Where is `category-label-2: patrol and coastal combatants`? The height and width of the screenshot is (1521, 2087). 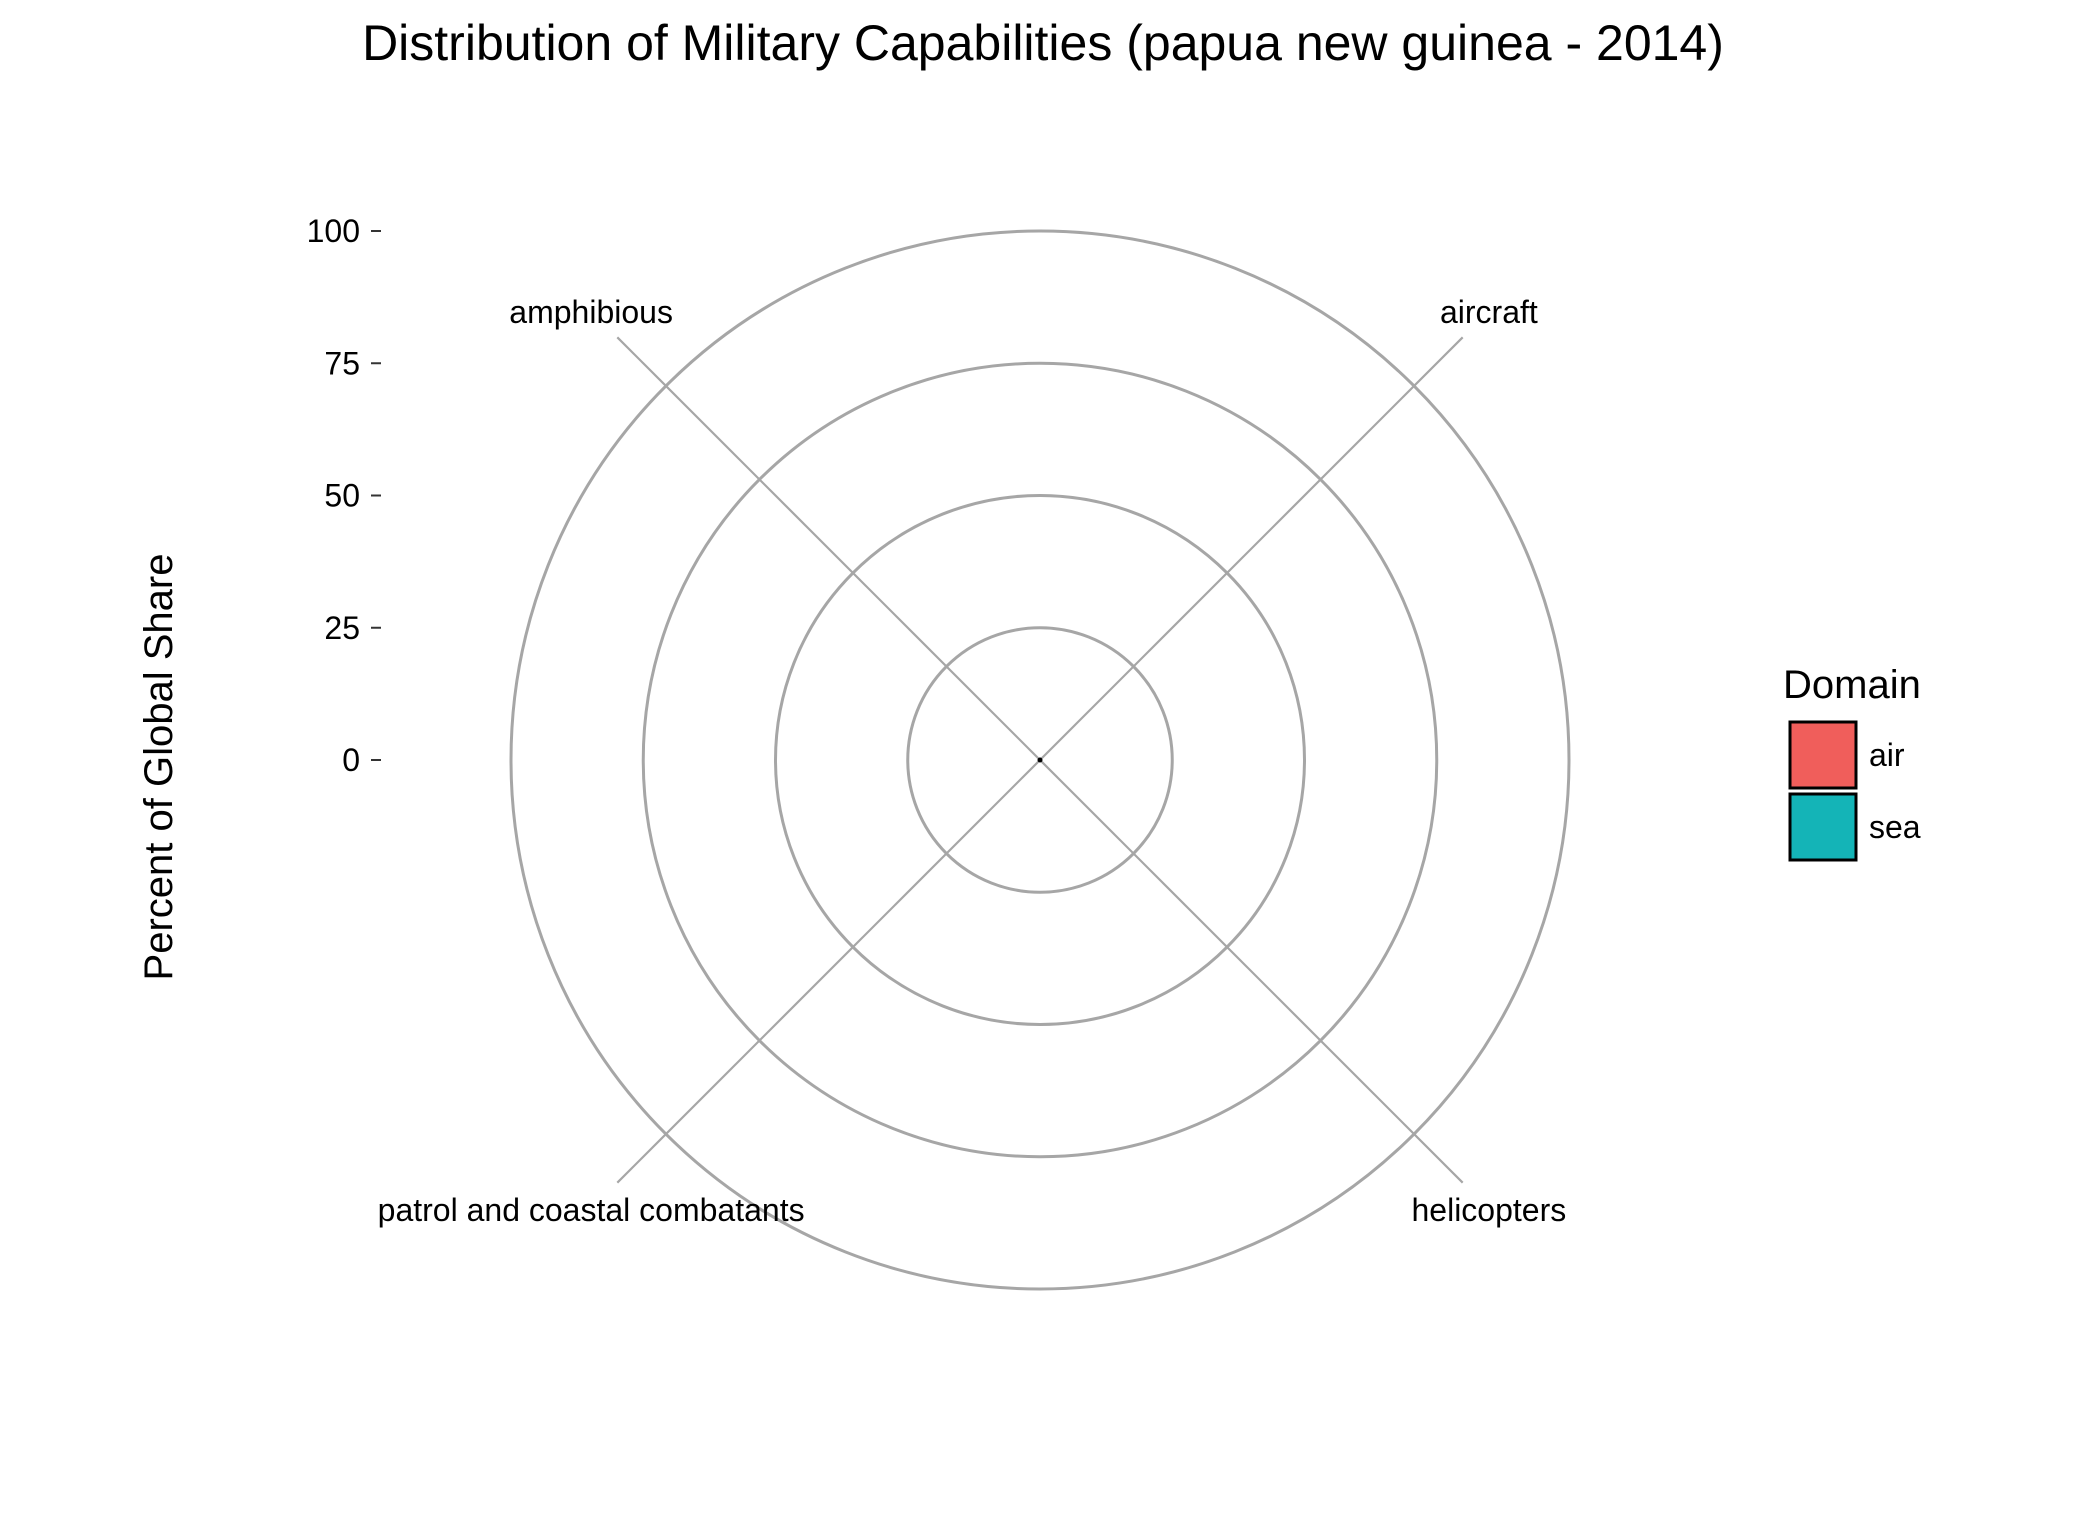 category-label-2: patrol and coastal combatants is located at coordinates (591, 1210).